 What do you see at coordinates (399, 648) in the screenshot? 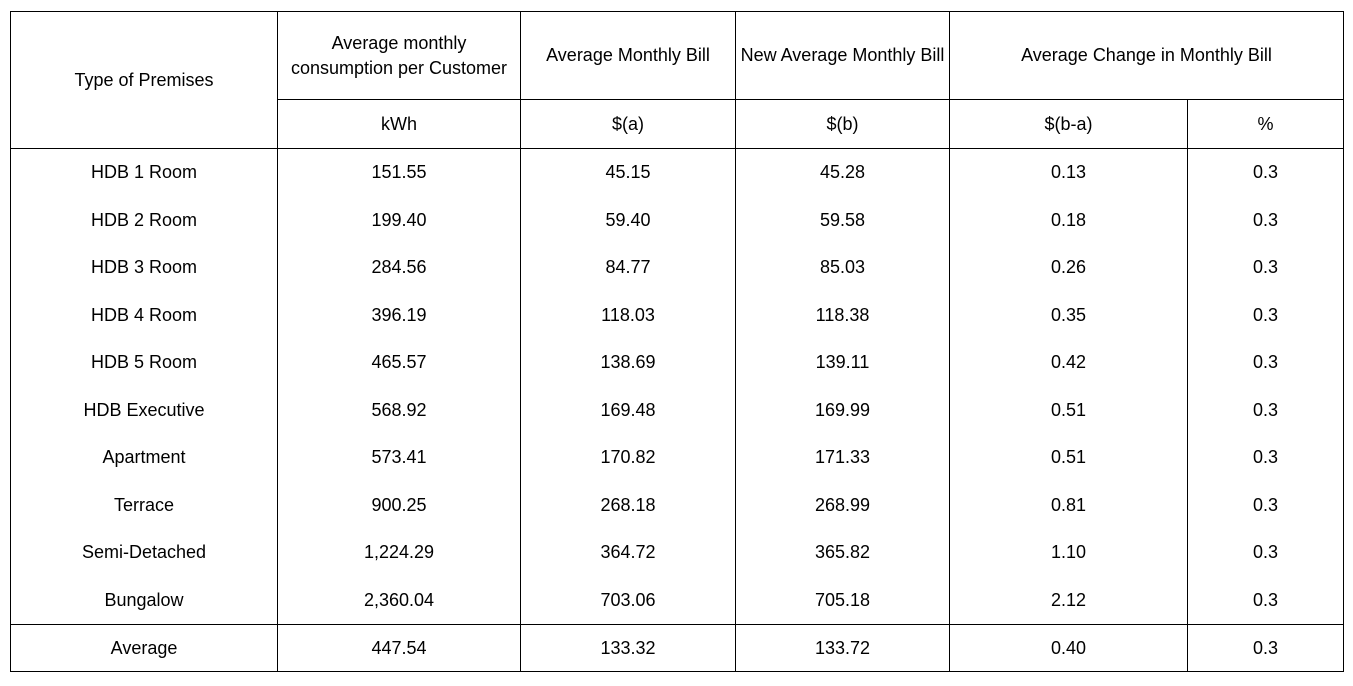
I see `average-cell-kwh: 447.54` at bounding box center [399, 648].